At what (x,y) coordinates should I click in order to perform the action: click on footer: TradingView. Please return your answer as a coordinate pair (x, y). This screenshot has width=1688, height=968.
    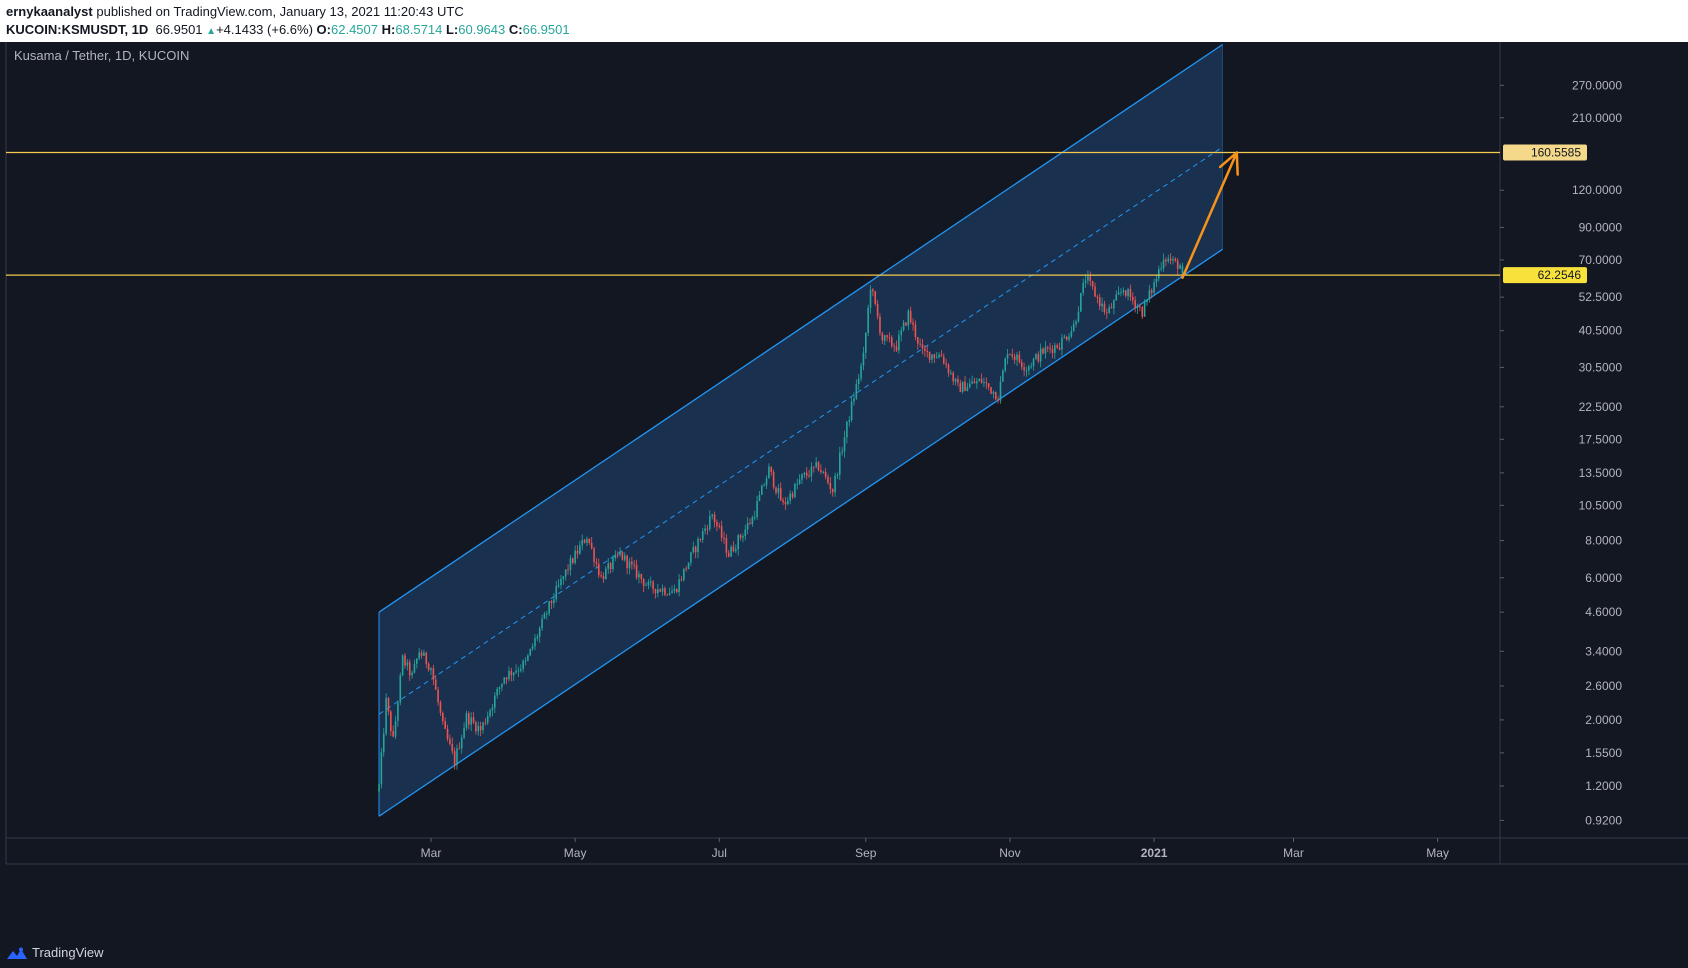
    Looking at the image, I should click on (844, 953).